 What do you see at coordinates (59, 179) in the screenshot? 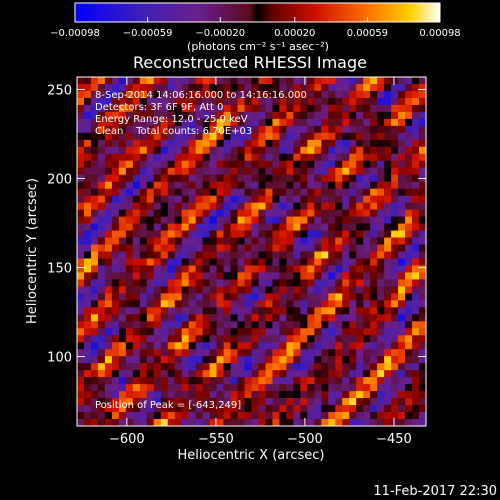
I see `y-tick-label: 200` at bounding box center [59, 179].